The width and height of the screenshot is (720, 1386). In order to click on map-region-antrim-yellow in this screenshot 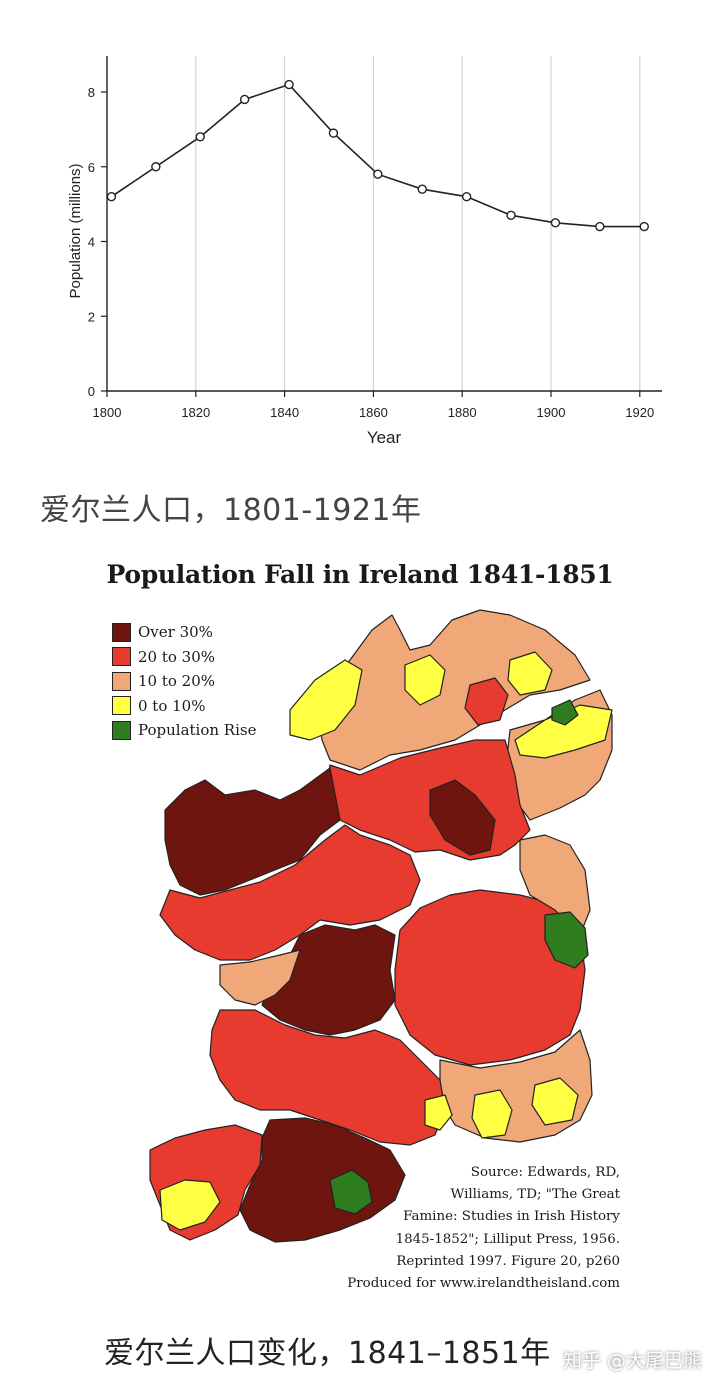, I will do `click(530, 673)`.